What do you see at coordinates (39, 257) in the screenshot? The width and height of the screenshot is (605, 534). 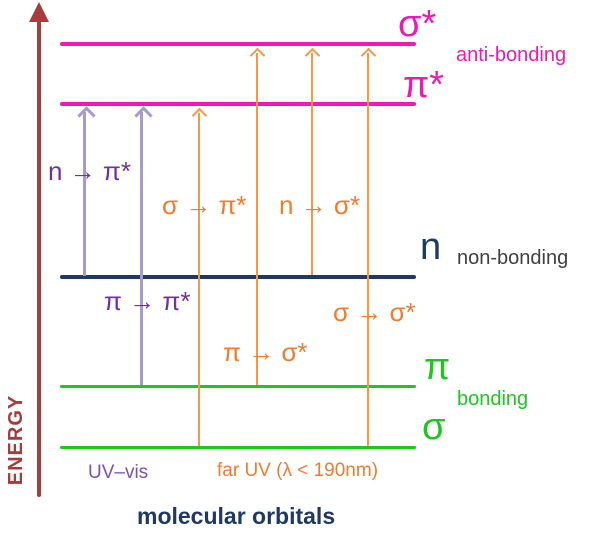 I see `energy-axis` at bounding box center [39, 257].